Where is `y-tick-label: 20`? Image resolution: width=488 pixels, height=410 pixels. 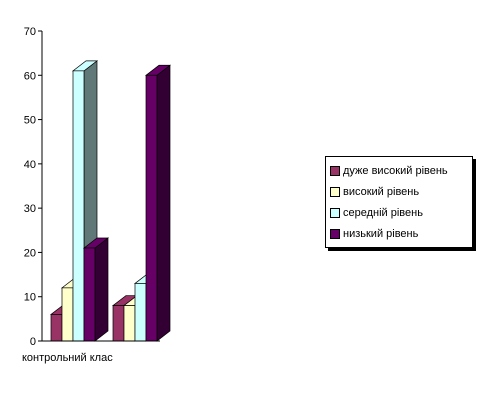
y-tick-label: 20 is located at coordinates (30, 253).